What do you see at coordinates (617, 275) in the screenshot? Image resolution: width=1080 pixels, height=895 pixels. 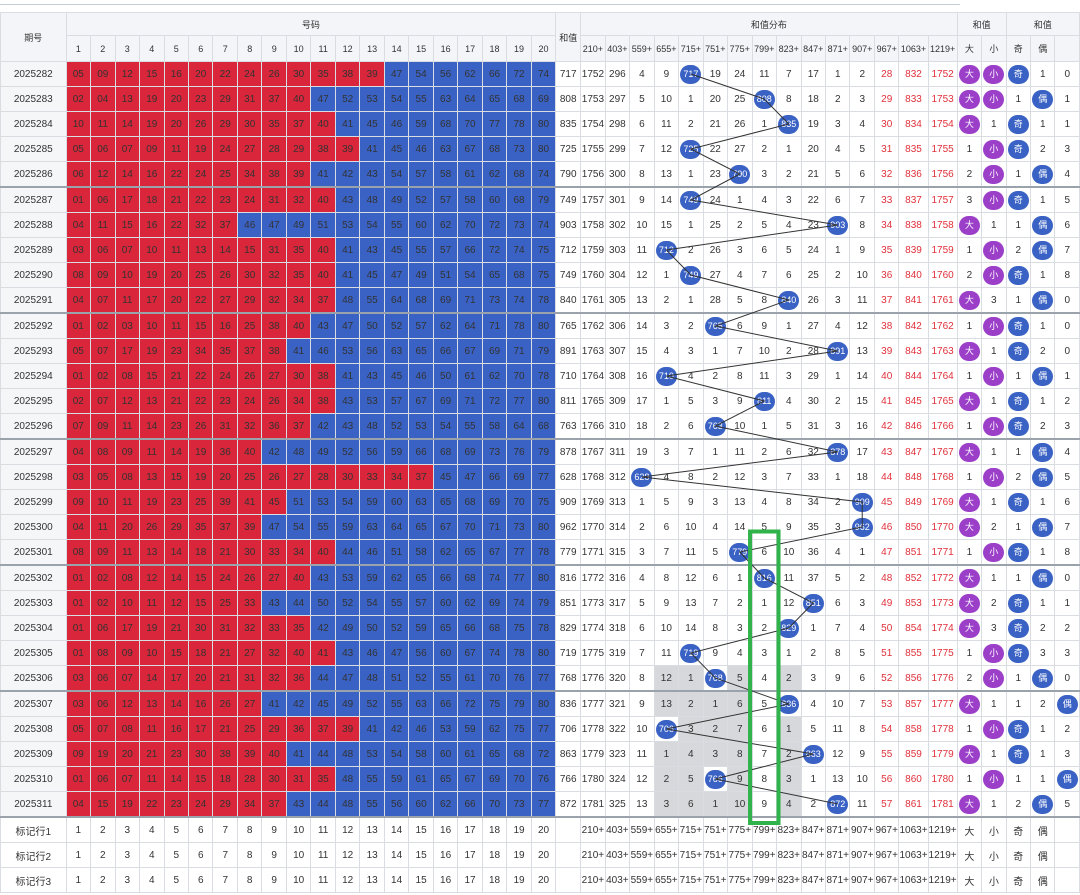 I see `sum-dist-omission: 304` at bounding box center [617, 275].